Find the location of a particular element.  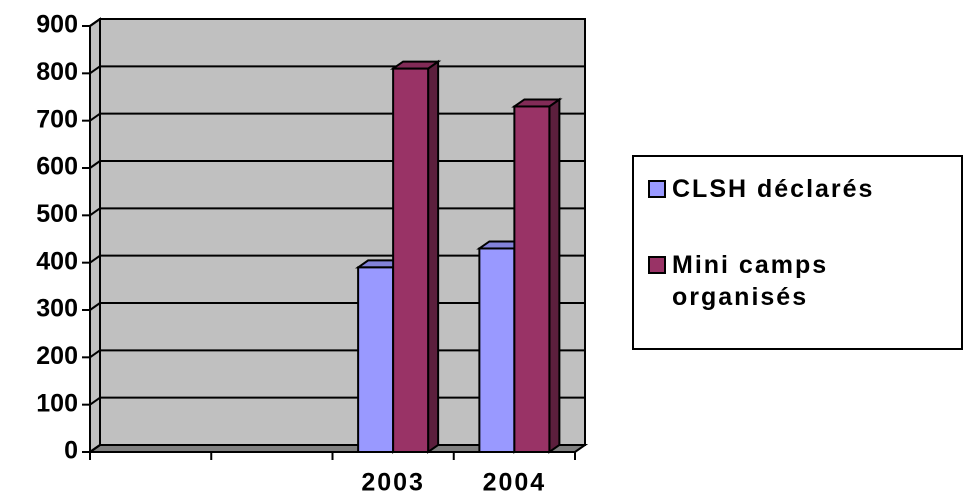

side-wall is located at coordinates (95, 235).